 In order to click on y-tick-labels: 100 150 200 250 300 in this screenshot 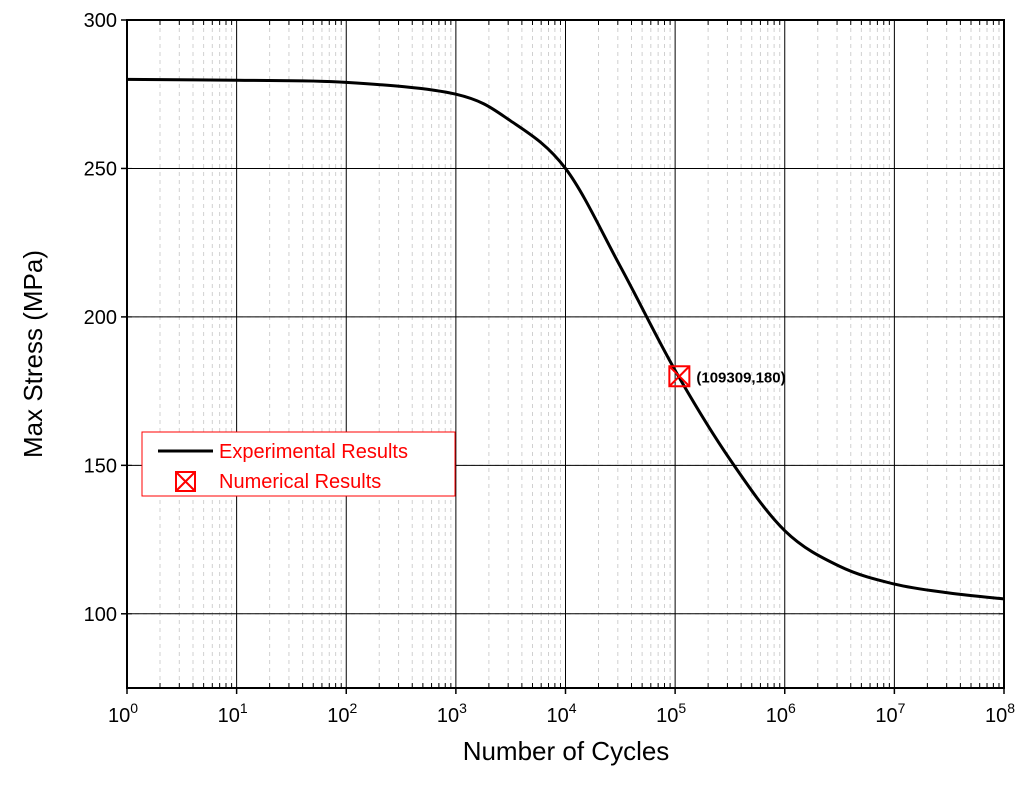, I will do `click(100, 318)`.